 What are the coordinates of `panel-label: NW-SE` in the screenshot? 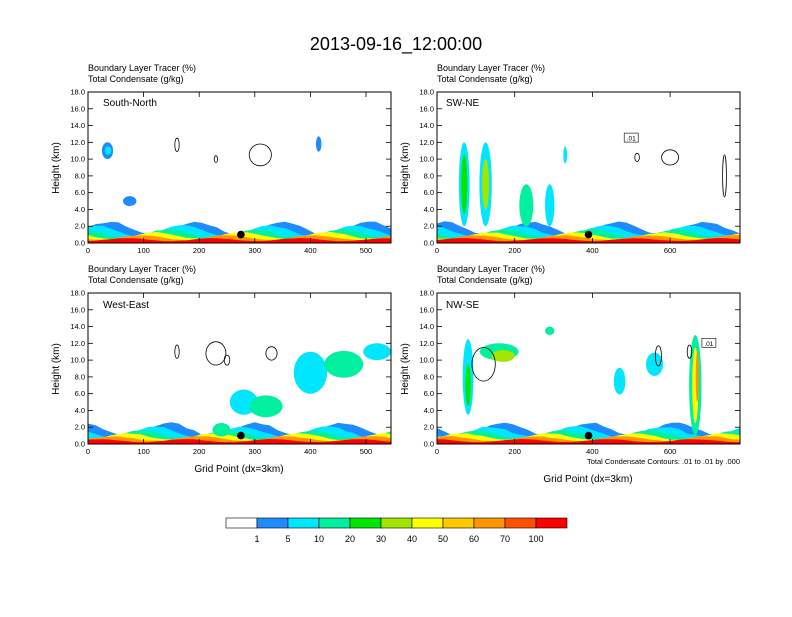 It's located at (462, 305).